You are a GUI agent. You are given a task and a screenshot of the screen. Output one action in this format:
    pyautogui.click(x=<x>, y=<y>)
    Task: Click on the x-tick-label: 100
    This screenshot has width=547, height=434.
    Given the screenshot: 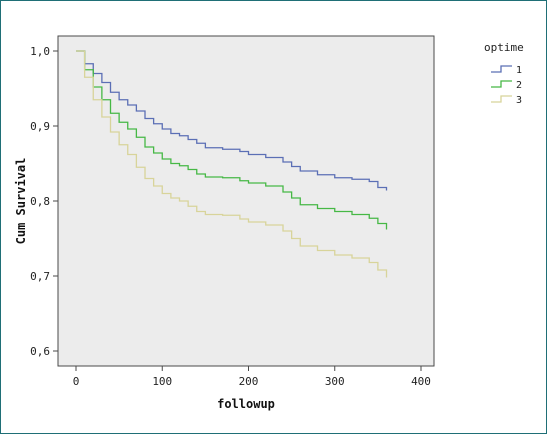 What is the action you would take?
    pyautogui.click(x=162, y=381)
    